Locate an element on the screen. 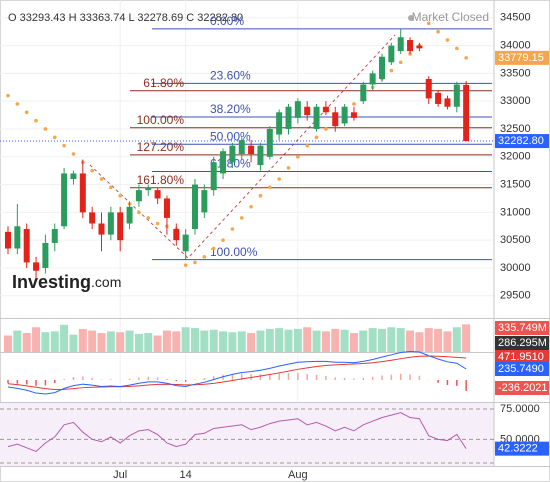 The height and width of the screenshot is (482, 550). y-tick-label: 34500 is located at coordinates (515, 18).